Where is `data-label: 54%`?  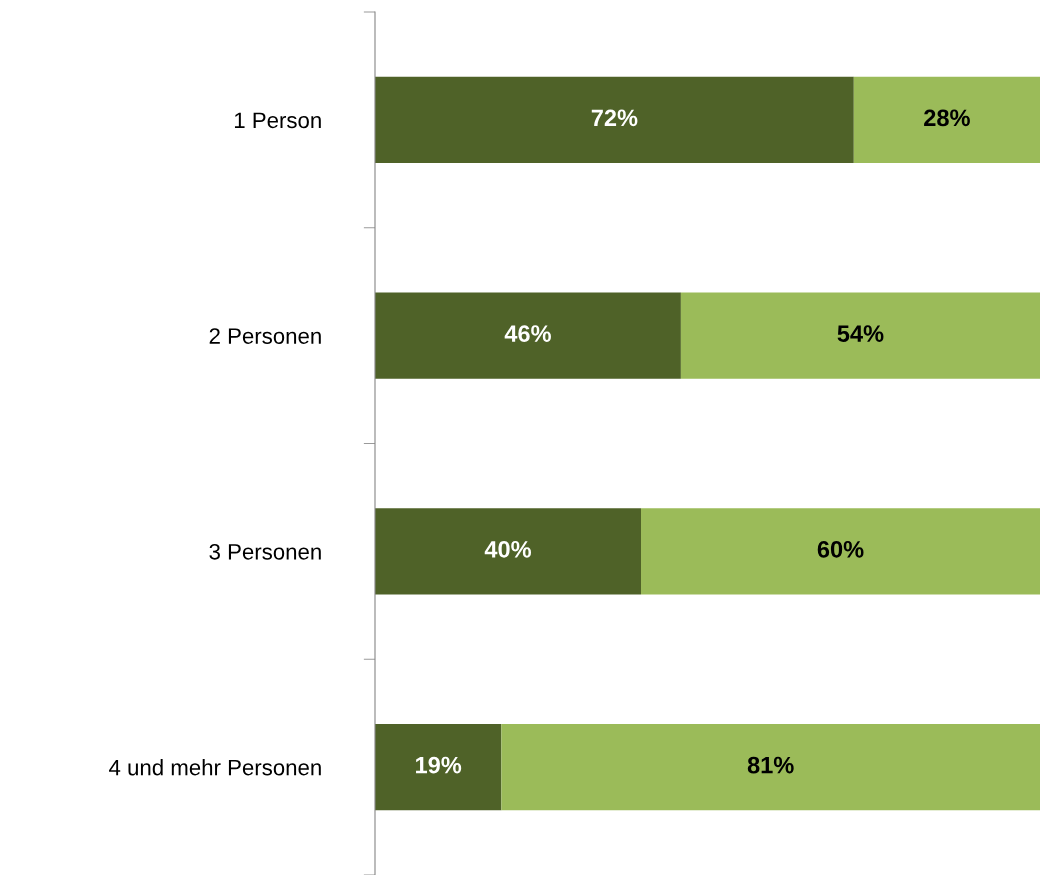 data-label: 54% is located at coordinates (860, 333).